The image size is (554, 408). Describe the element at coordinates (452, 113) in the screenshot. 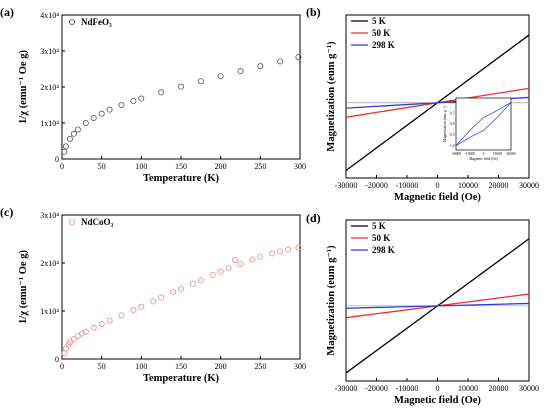

I see `inset-y-tick-label: 0.5` at that location.